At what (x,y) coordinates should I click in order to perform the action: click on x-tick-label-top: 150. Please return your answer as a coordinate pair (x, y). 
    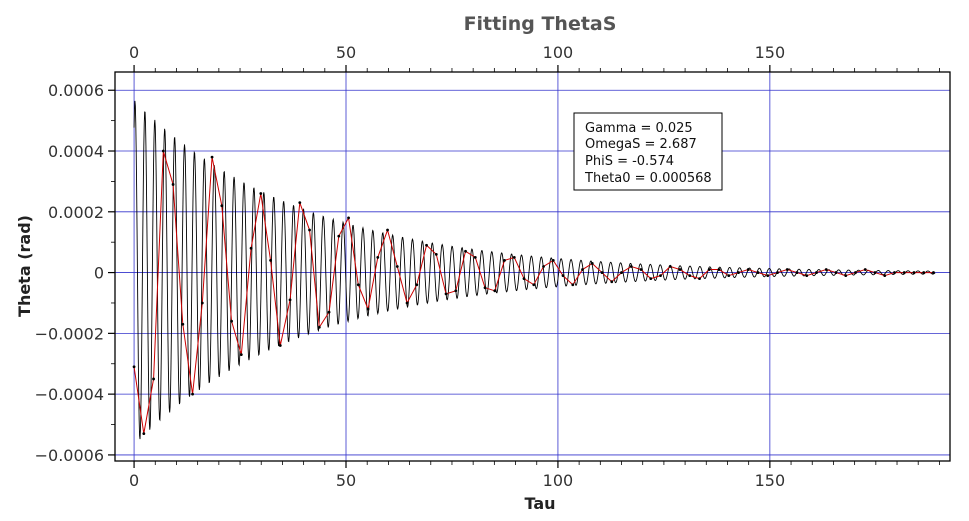
    Looking at the image, I should click on (770, 52).